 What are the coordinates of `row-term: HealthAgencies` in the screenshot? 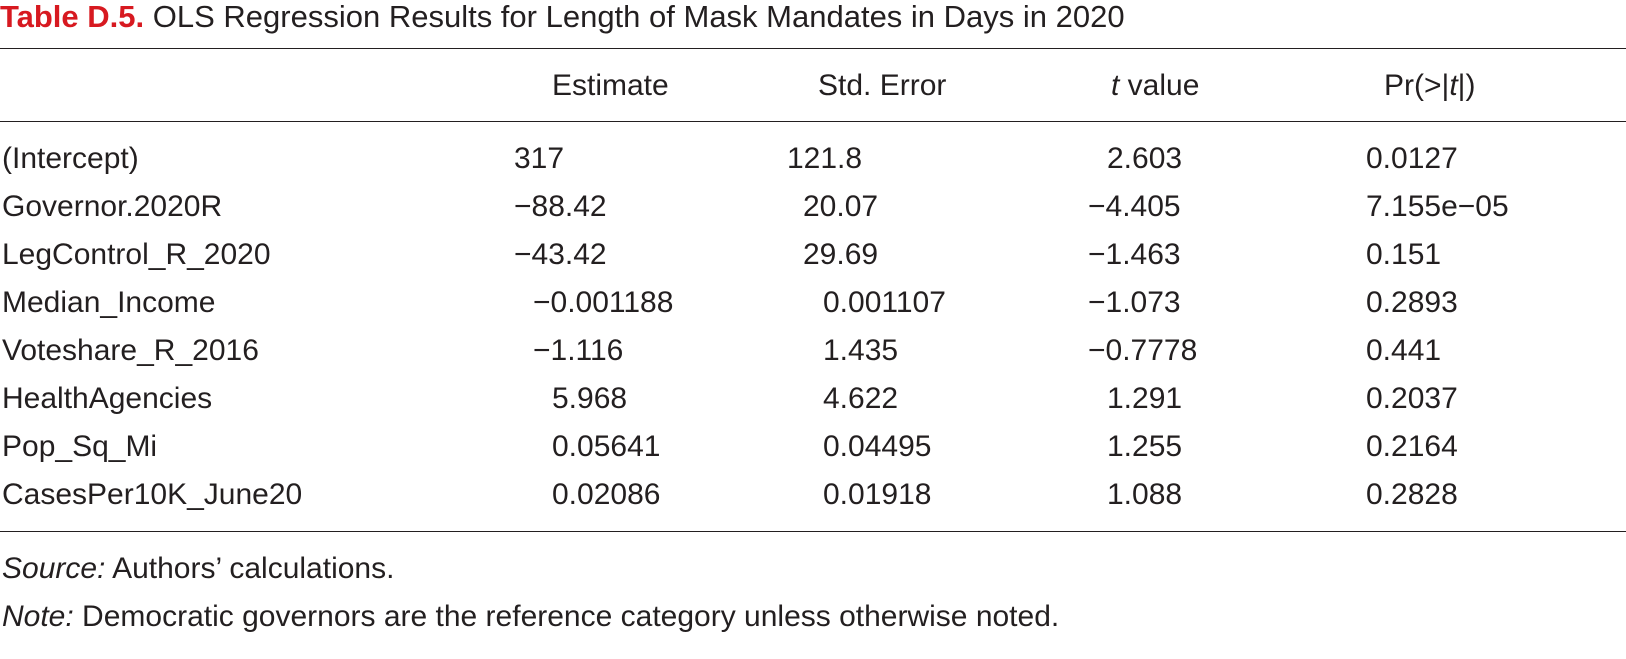 It's located at (107, 398).